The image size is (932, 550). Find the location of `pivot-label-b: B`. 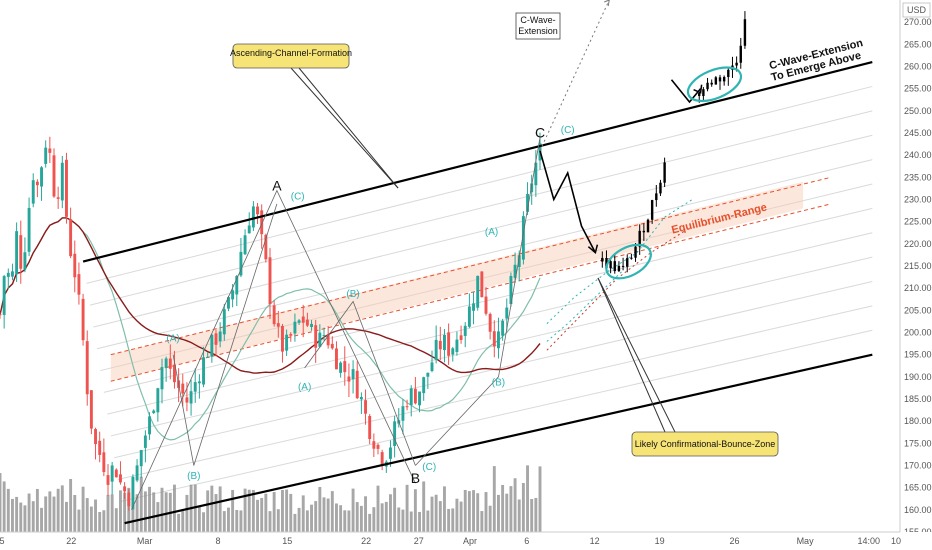

pivot-label-b: B is located at coordinates (415, 478).